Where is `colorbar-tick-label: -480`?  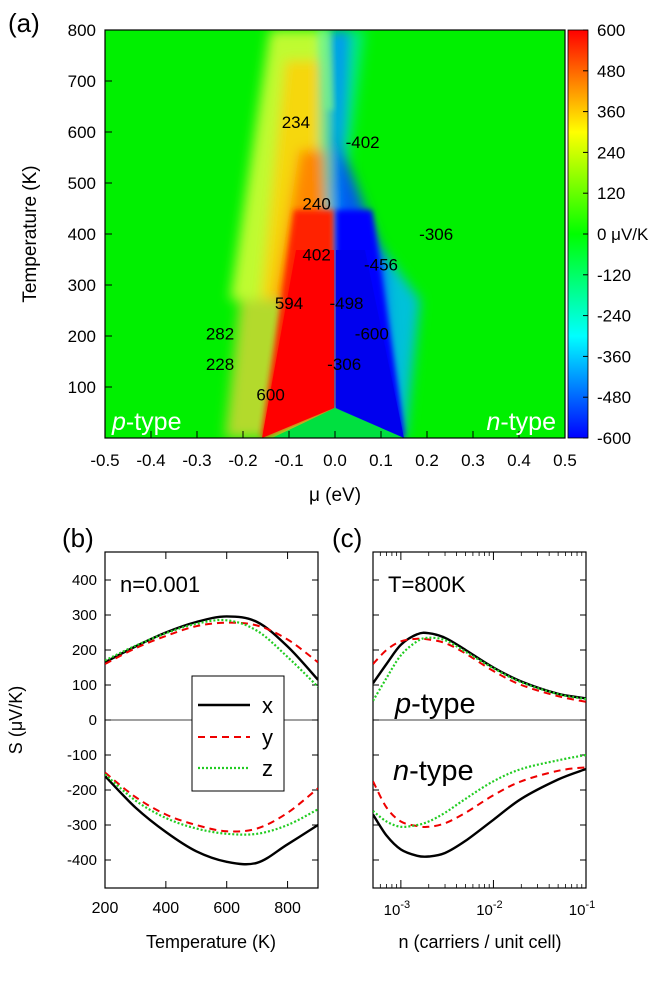
colorbar-tick-label: -480 is located at coordinates (614, 397).